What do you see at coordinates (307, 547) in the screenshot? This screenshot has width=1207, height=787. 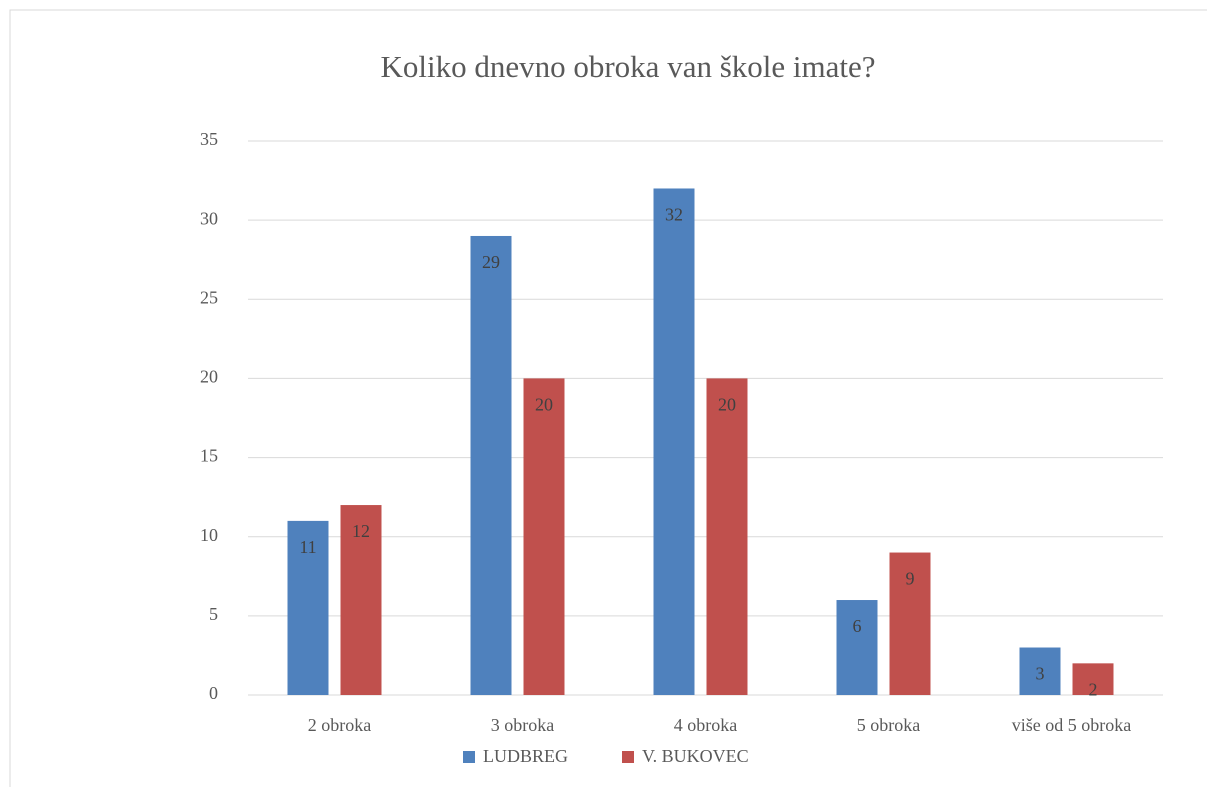 I see `data-label: 11` at bounding box center [307, 547].